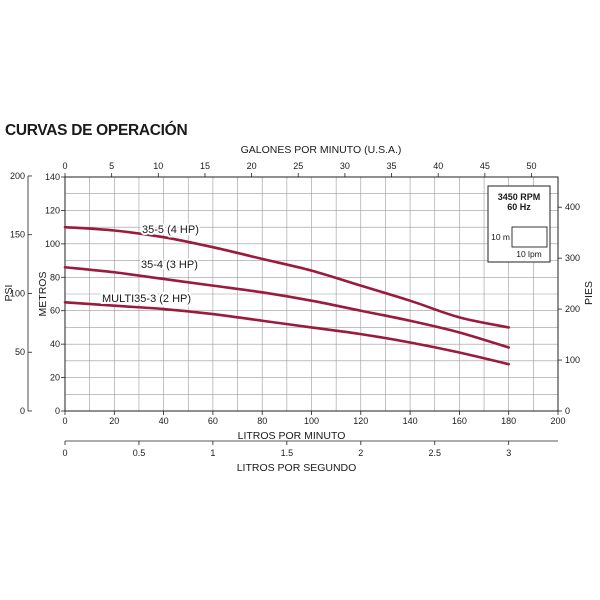 This screenshot has height=600, width=600. Describe the element at coordinates (114, 421) in the screenshot. I see `x-tick-label: 20` at that location.